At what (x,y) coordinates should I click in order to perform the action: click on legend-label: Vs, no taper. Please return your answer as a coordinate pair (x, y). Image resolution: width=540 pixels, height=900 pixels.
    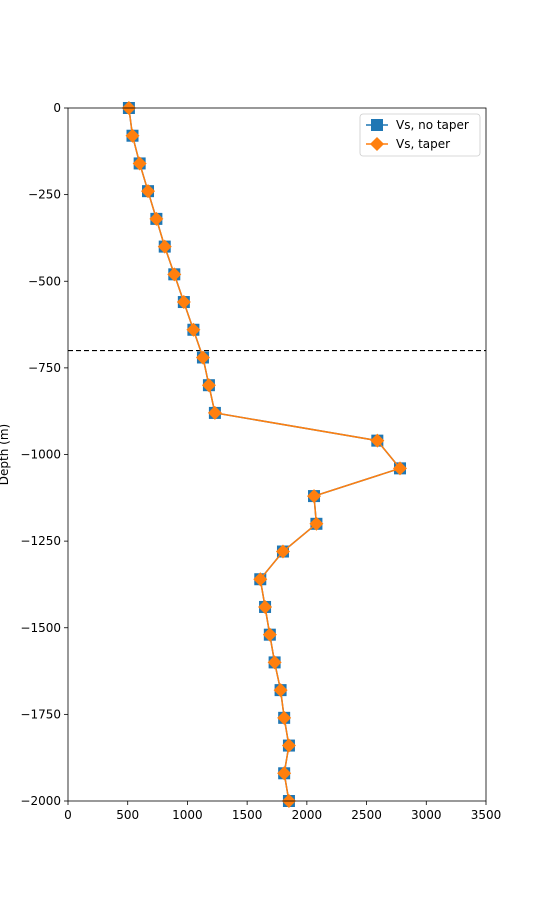
    Looking at the image, I should click on (432, 125).